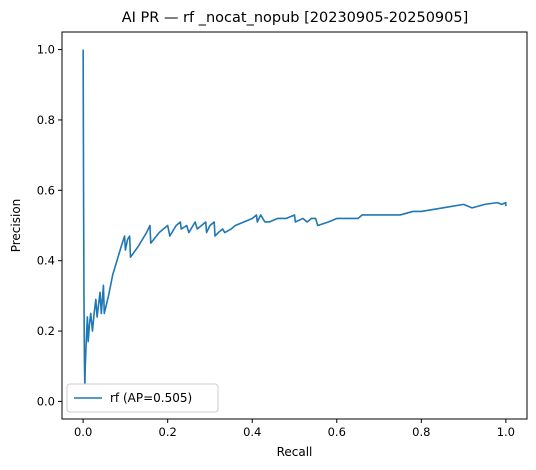 This screenshot has height=470, width=536. What do you see at coordinates (46, 401) in the screenshot?
I see `y-tick-label: 0.0` at bounding box center [46, 401].